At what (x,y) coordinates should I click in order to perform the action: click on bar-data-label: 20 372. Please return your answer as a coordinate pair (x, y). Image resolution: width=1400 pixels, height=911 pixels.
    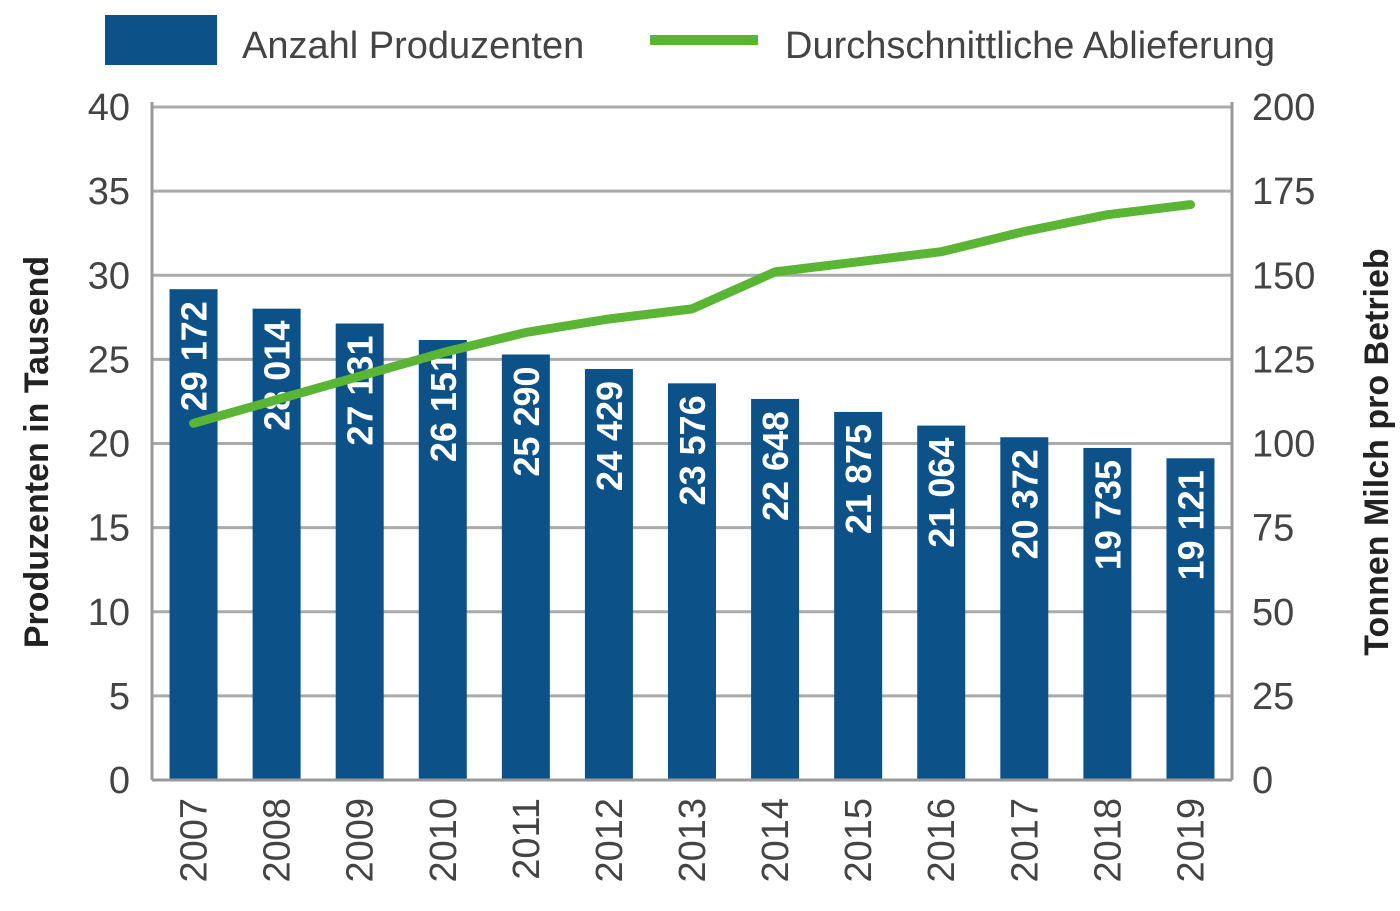
    Looking at the image, I should click on (1024, 504).